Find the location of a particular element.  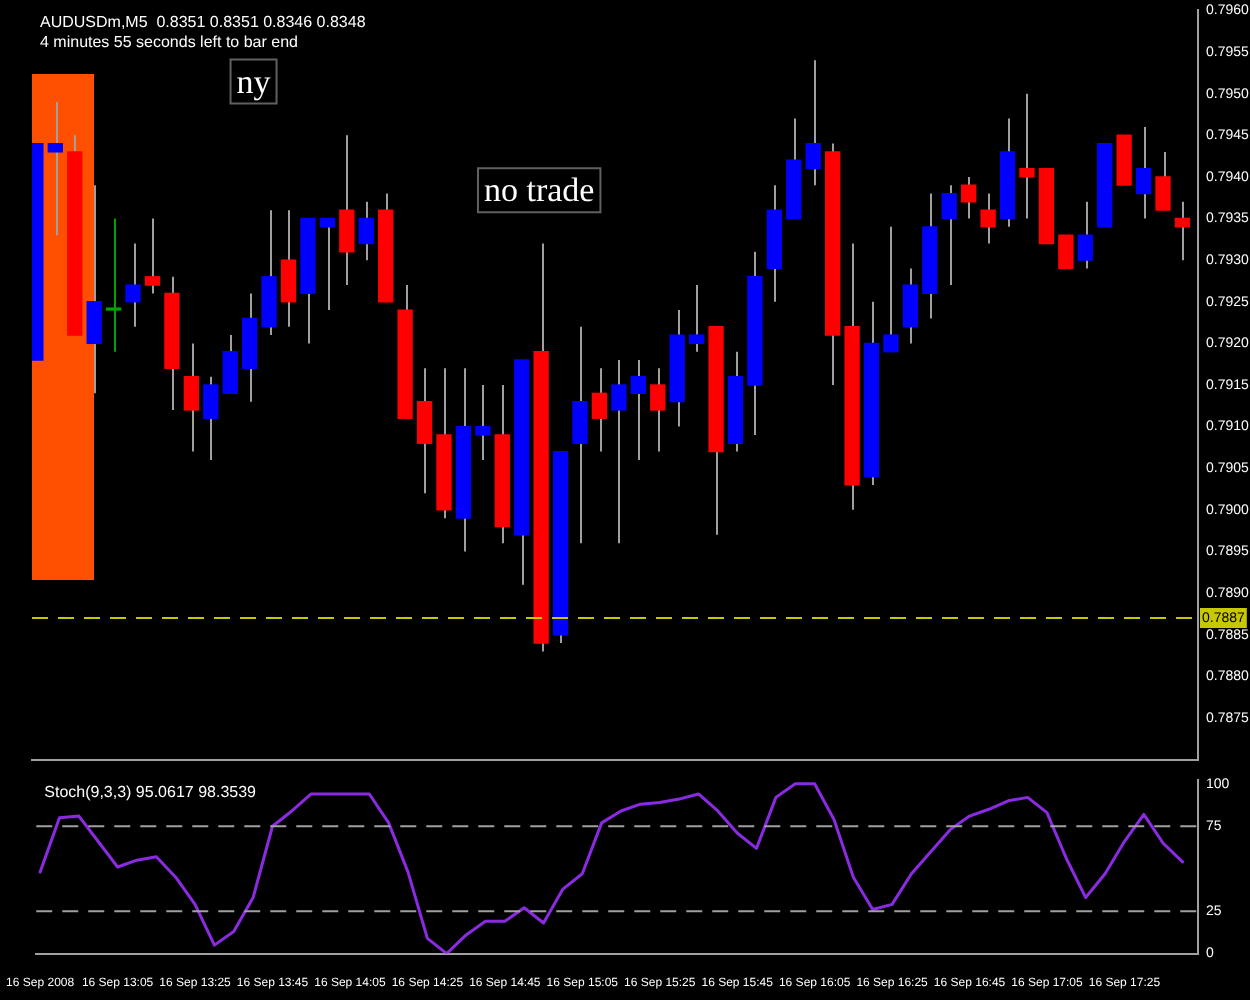

annotation: ny is located at coordinates (254, 81).